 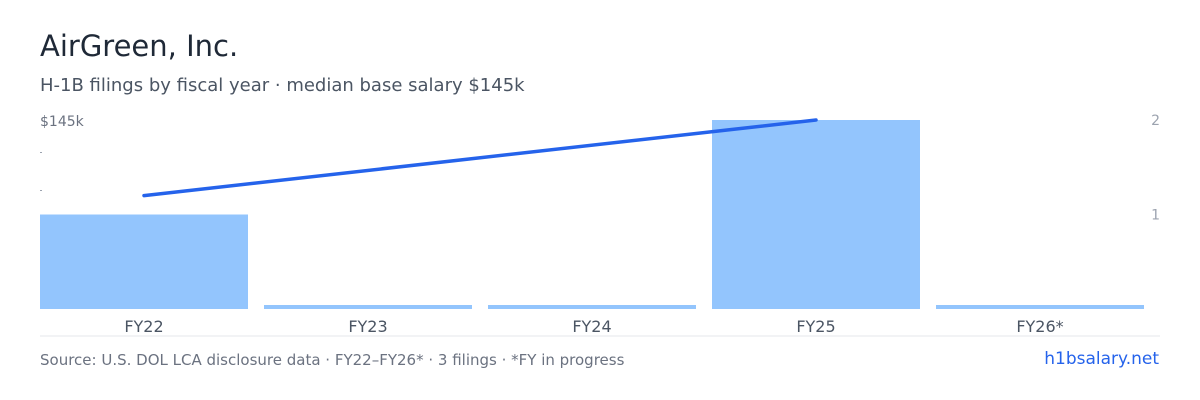 I want to click on right-axis-tick-label: 1, so click(x=1155, y=216).